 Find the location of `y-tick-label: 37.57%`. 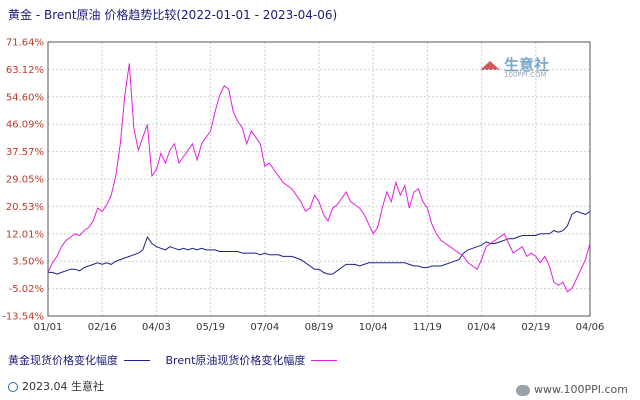

y-tick-label: 37.57% is located at coordinates (25, 152).